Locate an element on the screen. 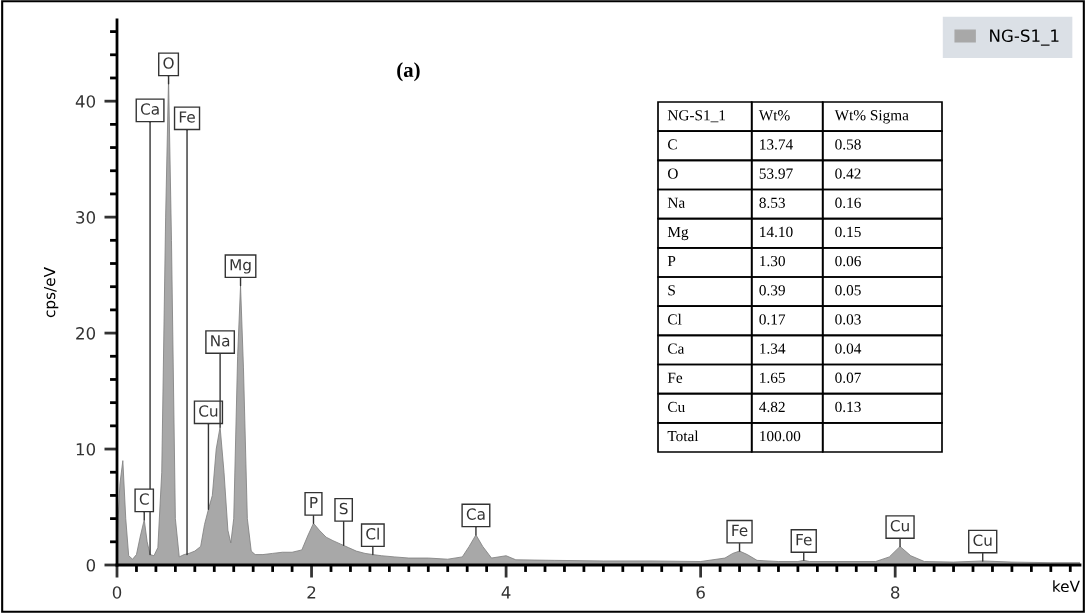 This screenshot has width=1086, height=613. annotation: 0.13 is located at coordinates (848, 407).